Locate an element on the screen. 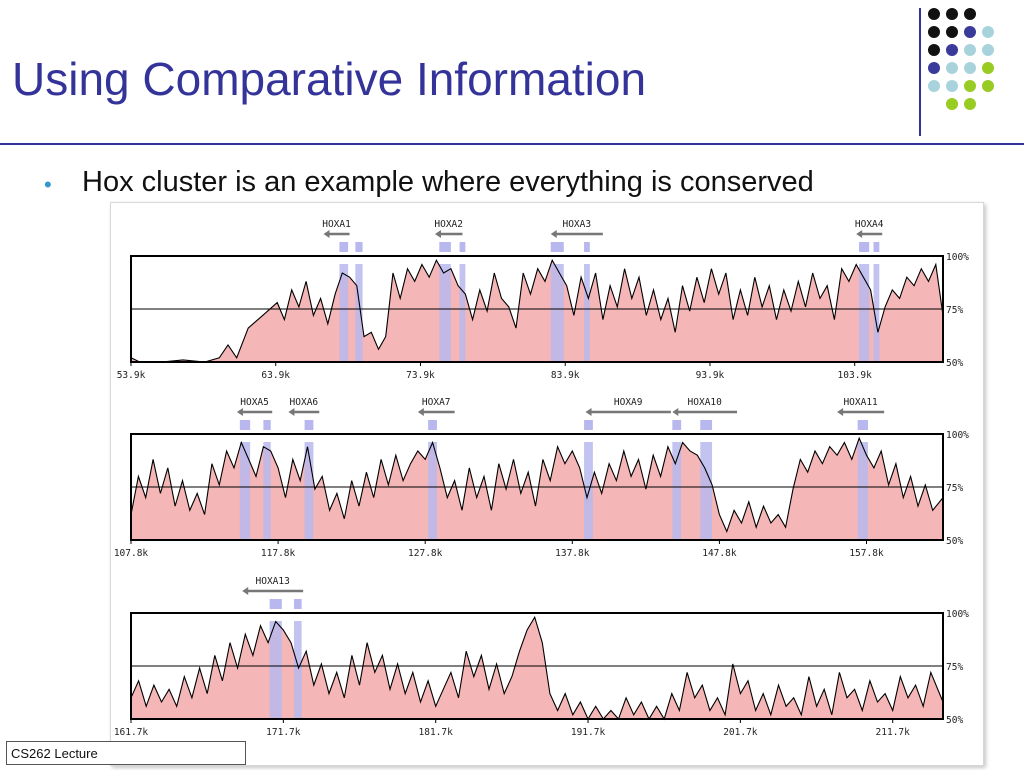  x-tick-label: 137.8k is located at coordinates (572, 553).